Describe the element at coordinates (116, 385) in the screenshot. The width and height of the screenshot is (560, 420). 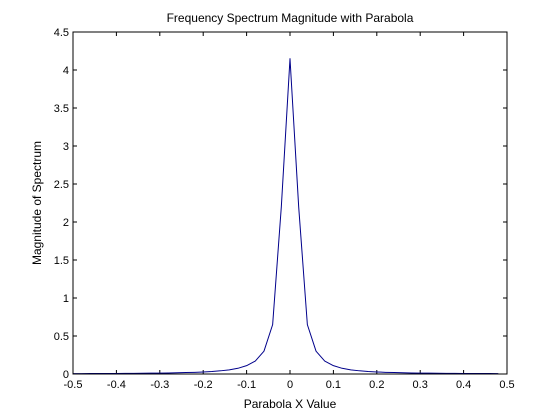
I see `x-tick-label: -0.4` at that location.